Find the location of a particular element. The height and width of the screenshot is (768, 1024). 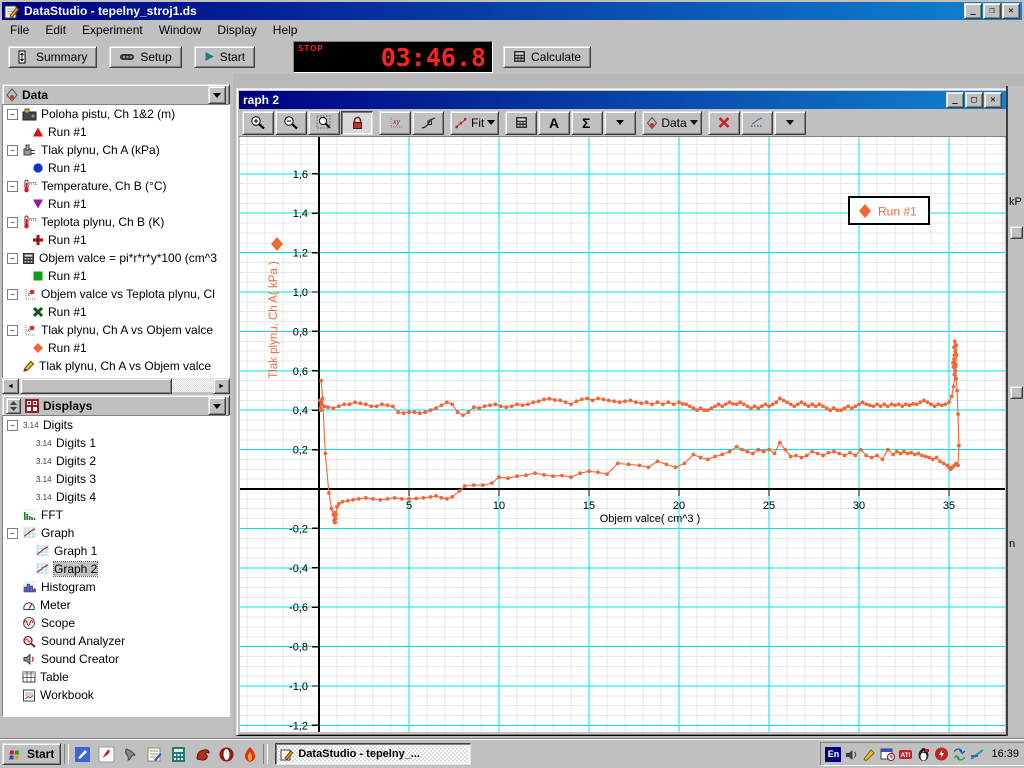

run-item-objem-valce-pi-r-r-y-100-cm-3: Run #1 is located at coordinates (116, 276).